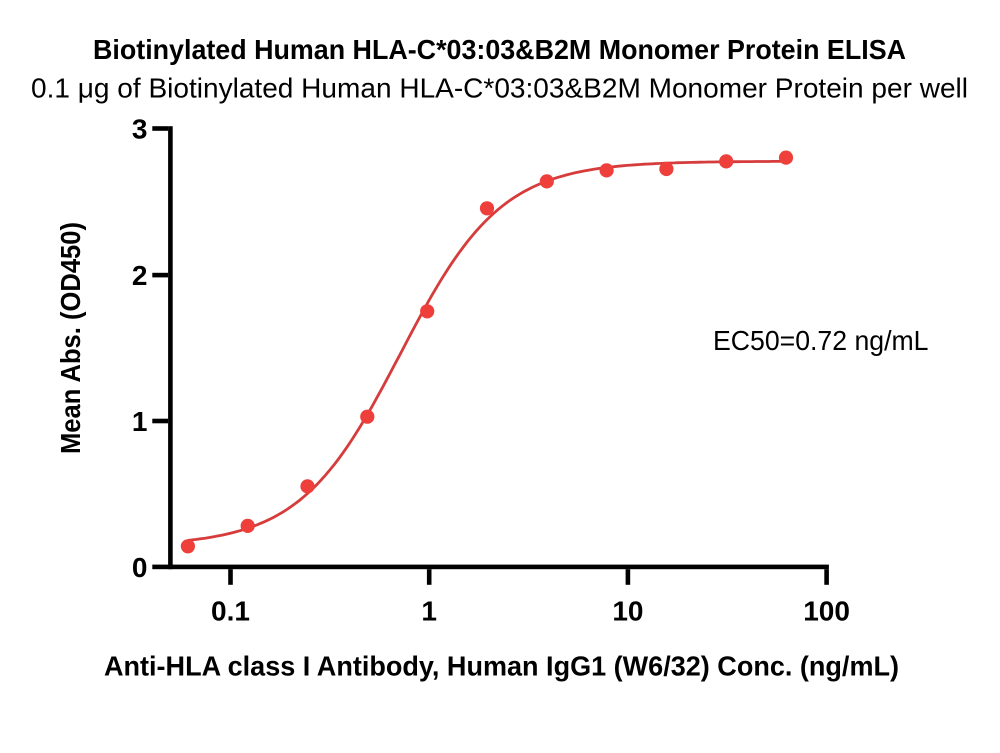  Describe the element at coordinates (140, 275) in the screenshot. I see `svg-text: 2` at that location.